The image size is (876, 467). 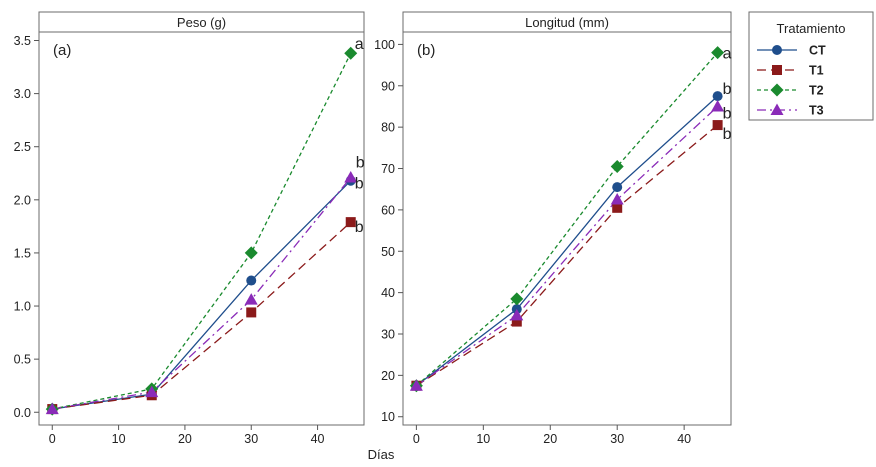 What do you see at coordinates (816, 71) in the screenshot?
I see `legend-entry-label: T1` at bounding box center [816, 71].